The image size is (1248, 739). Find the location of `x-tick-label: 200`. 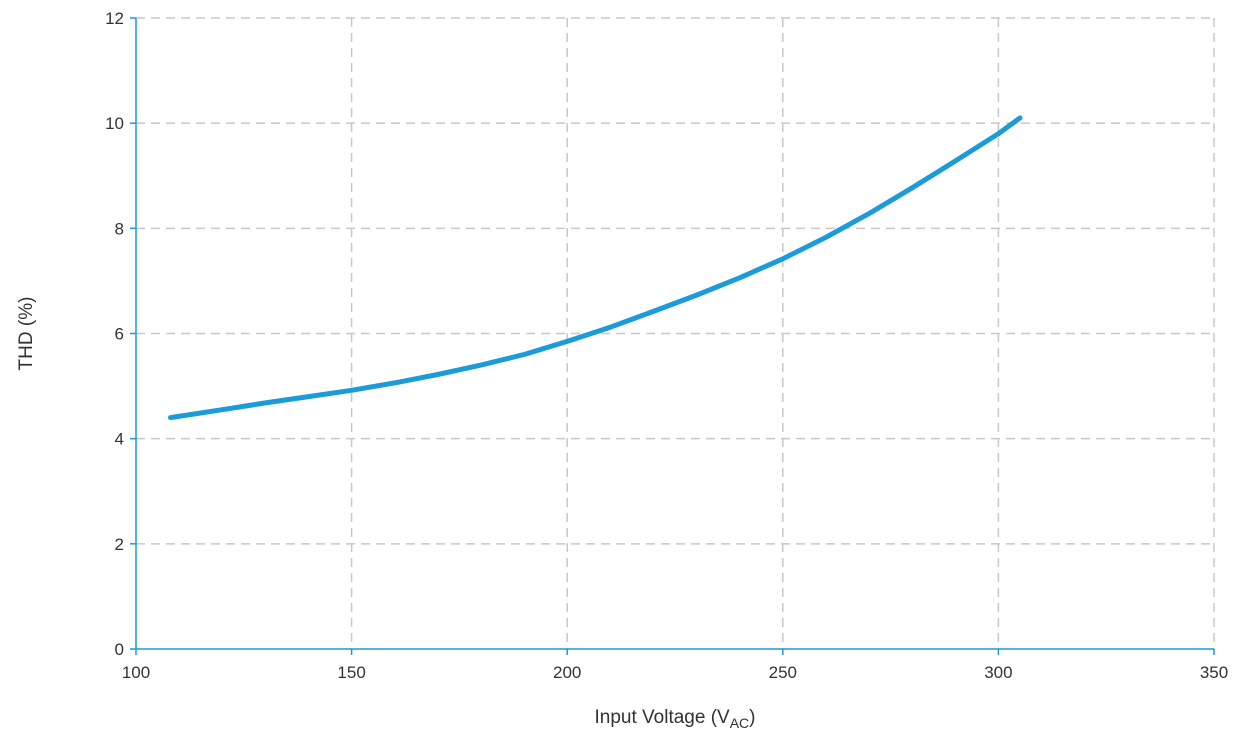

x-tick-label: 200 is located at coordinates (567, 672).